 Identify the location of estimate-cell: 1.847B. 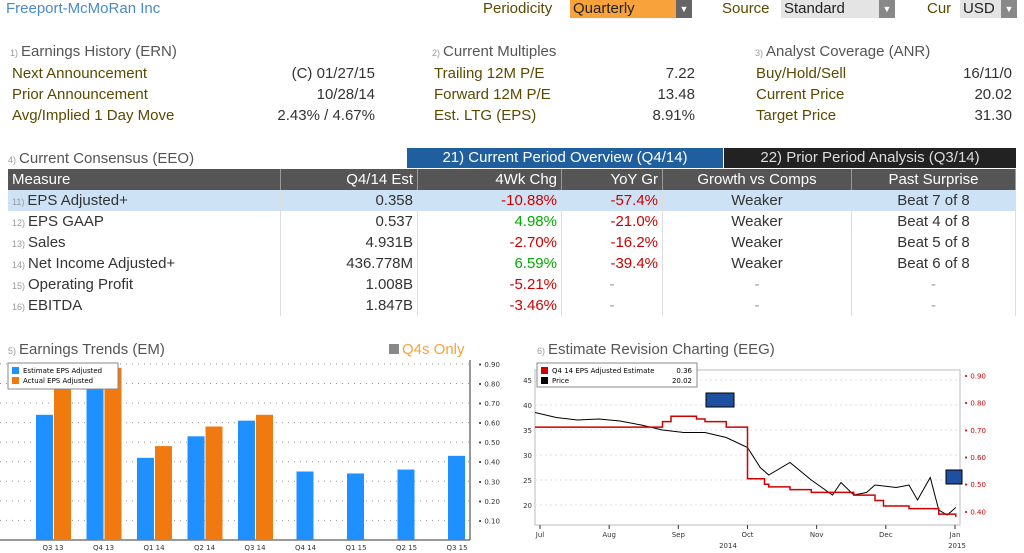
(349, 305).